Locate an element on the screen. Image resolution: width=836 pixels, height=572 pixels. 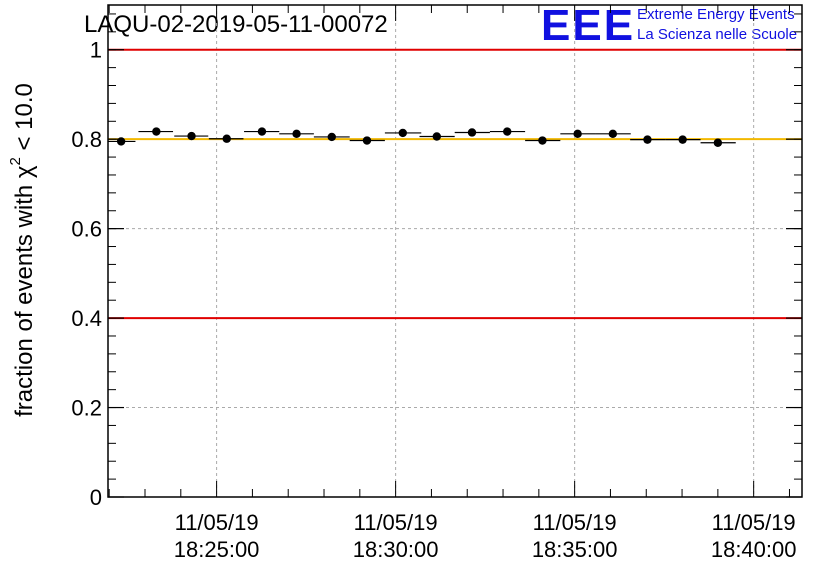
y-axis-label-threshold: < 10.0 is located at coordinates (24, 120).